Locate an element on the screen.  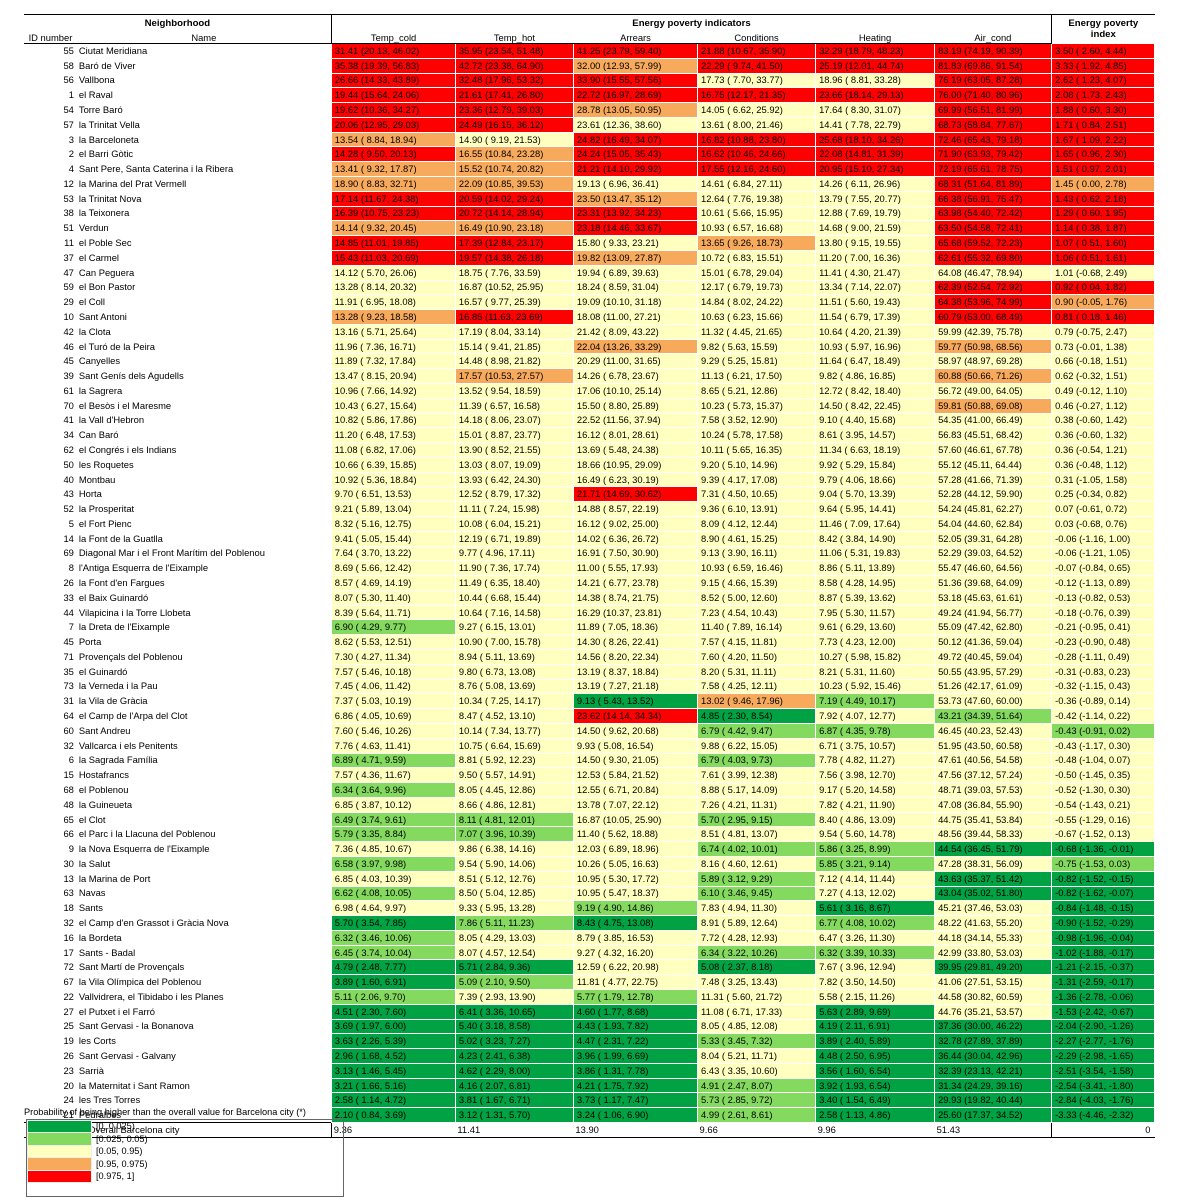
cell-index: 1.71 ( 0.84, 2.51) is located at coordinates (1103, 124).